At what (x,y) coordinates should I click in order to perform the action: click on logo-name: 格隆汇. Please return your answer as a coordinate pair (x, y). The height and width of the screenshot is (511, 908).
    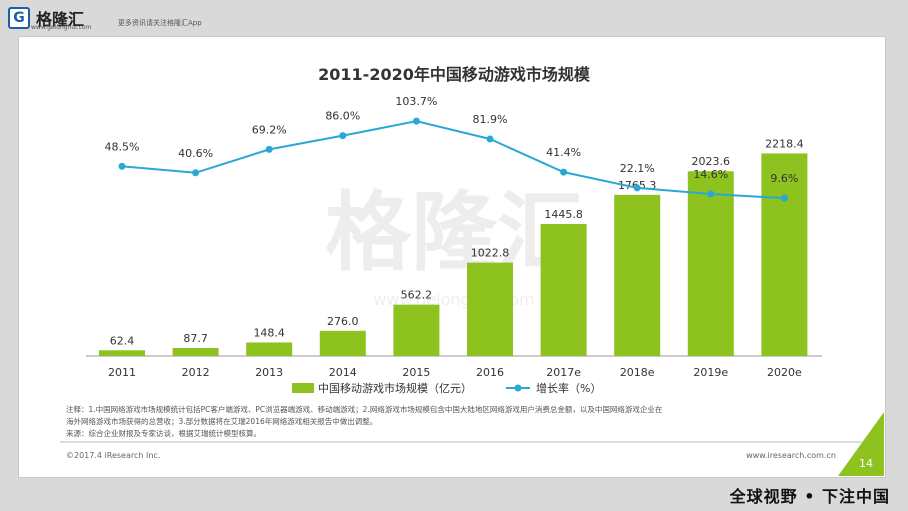
    Looking at the image, I should click on (60, 19).